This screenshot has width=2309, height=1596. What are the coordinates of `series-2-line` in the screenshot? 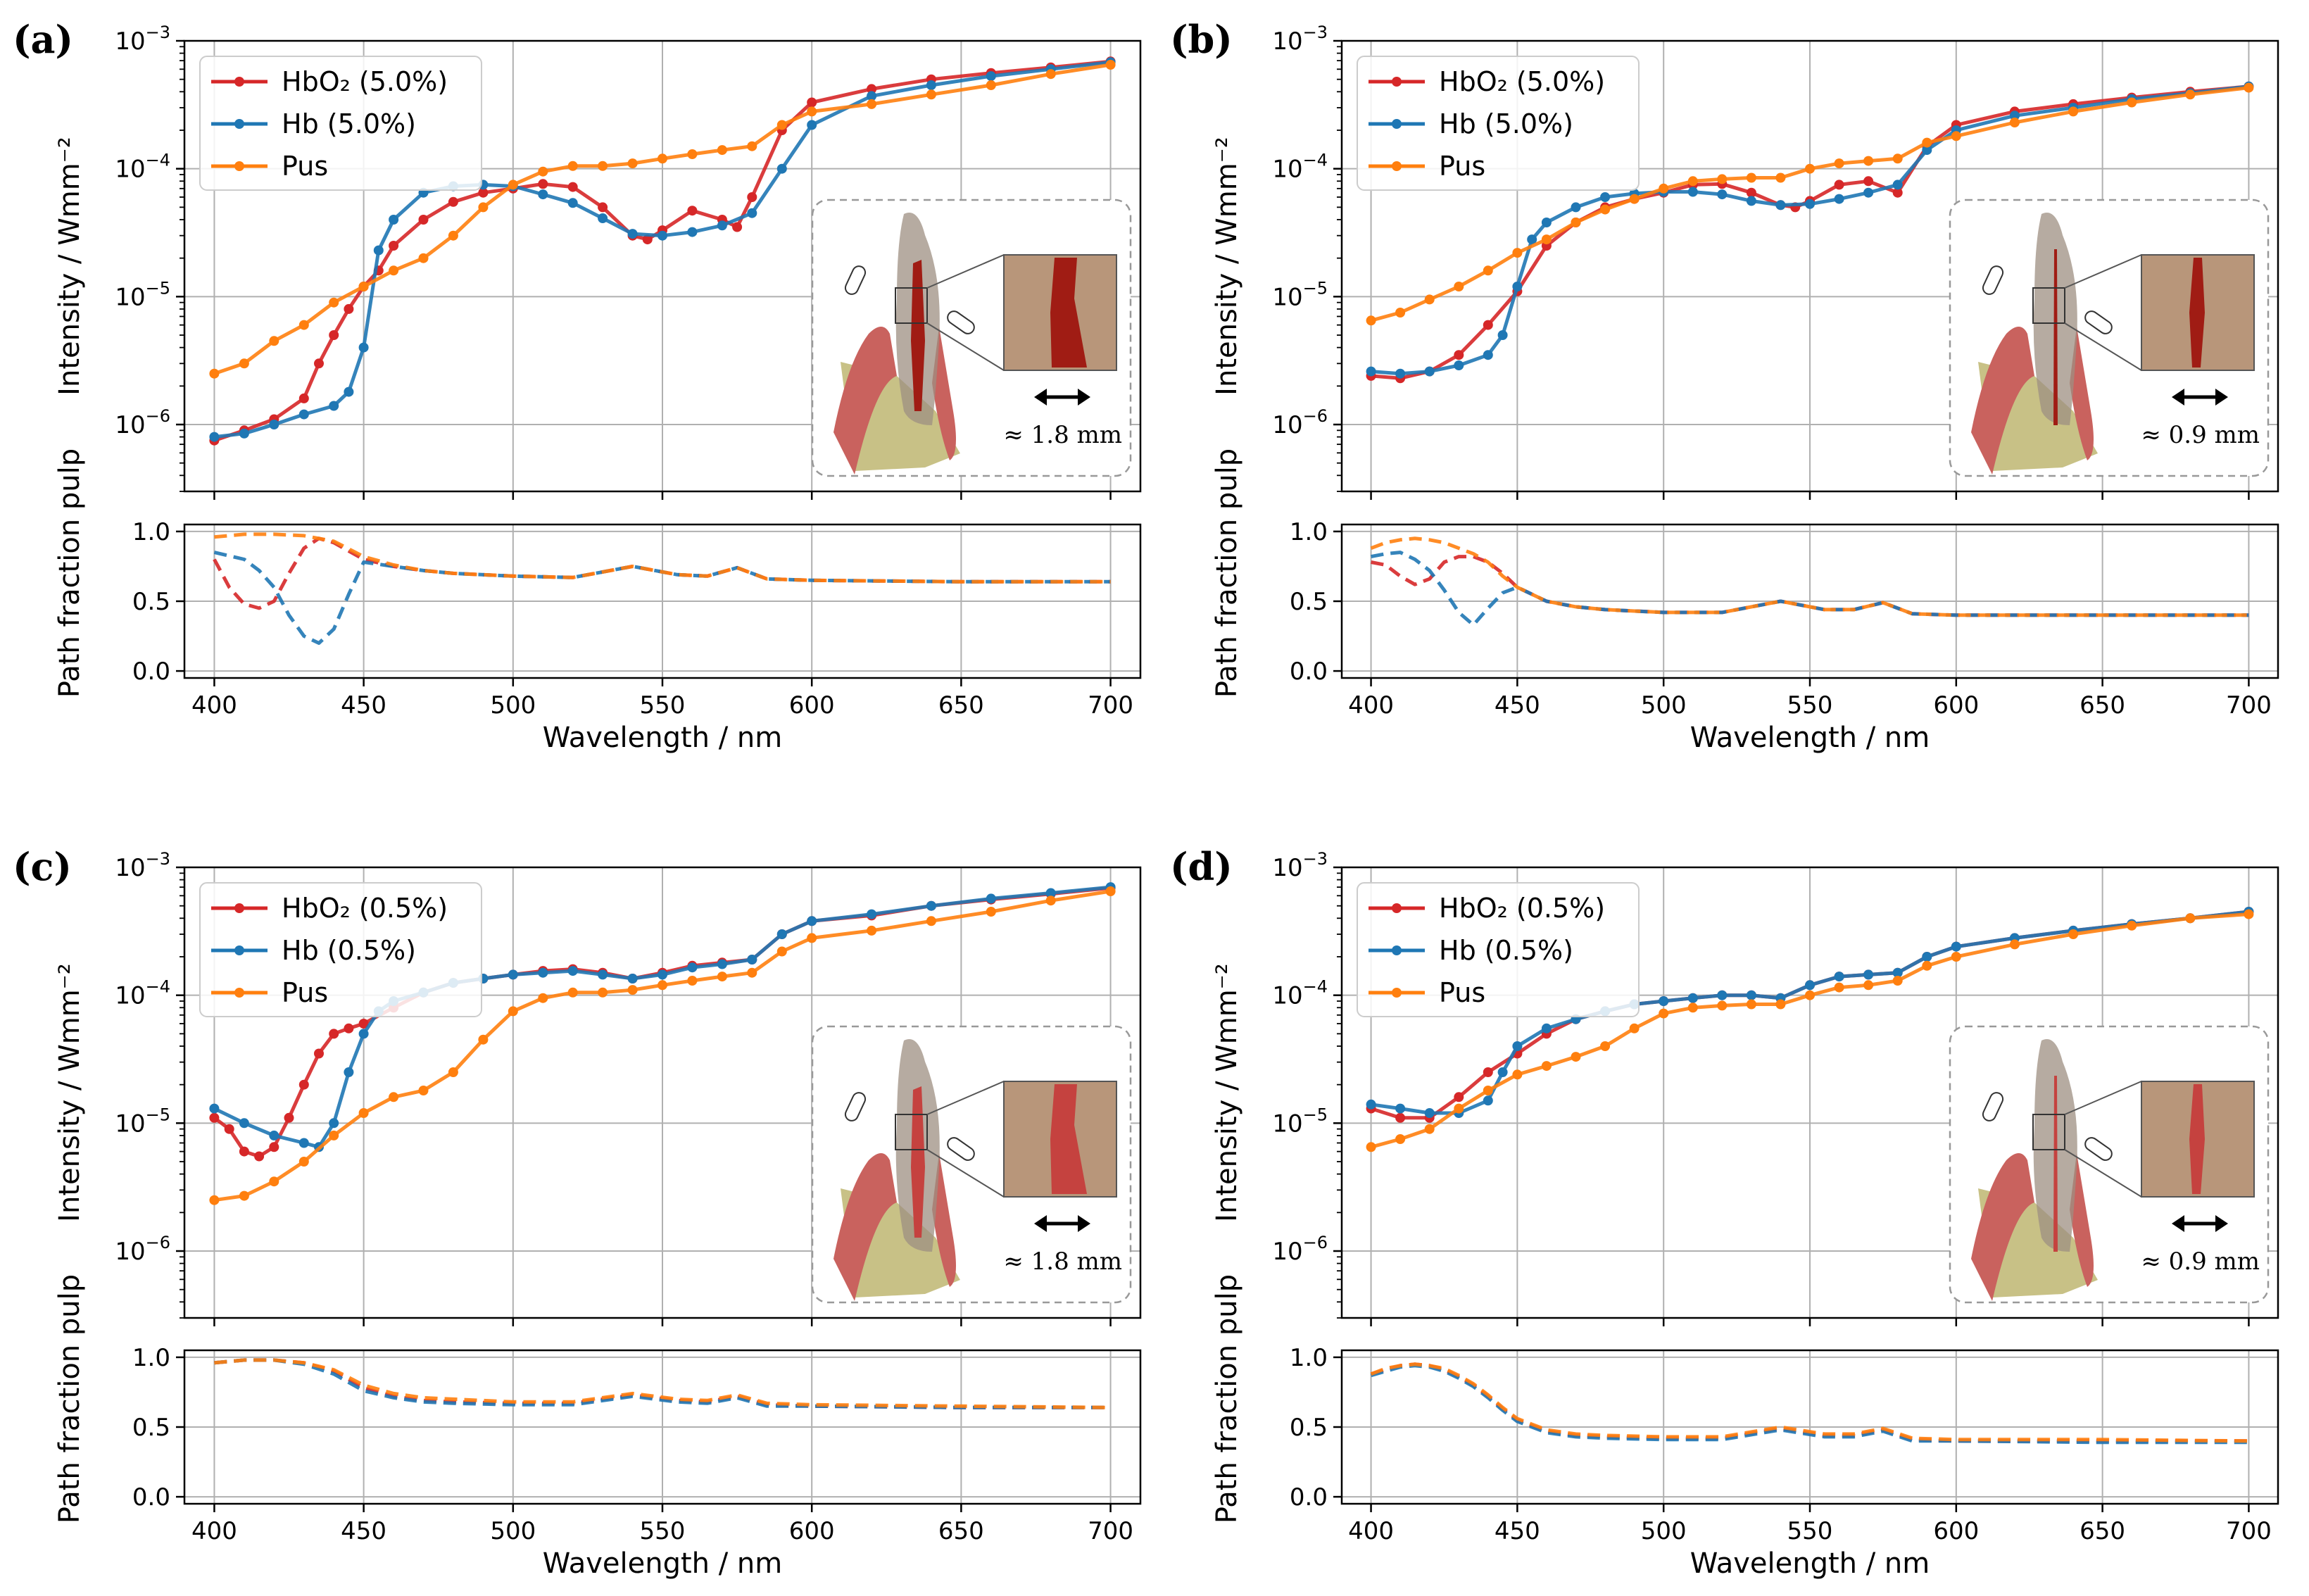 It's located at (1810, 204).